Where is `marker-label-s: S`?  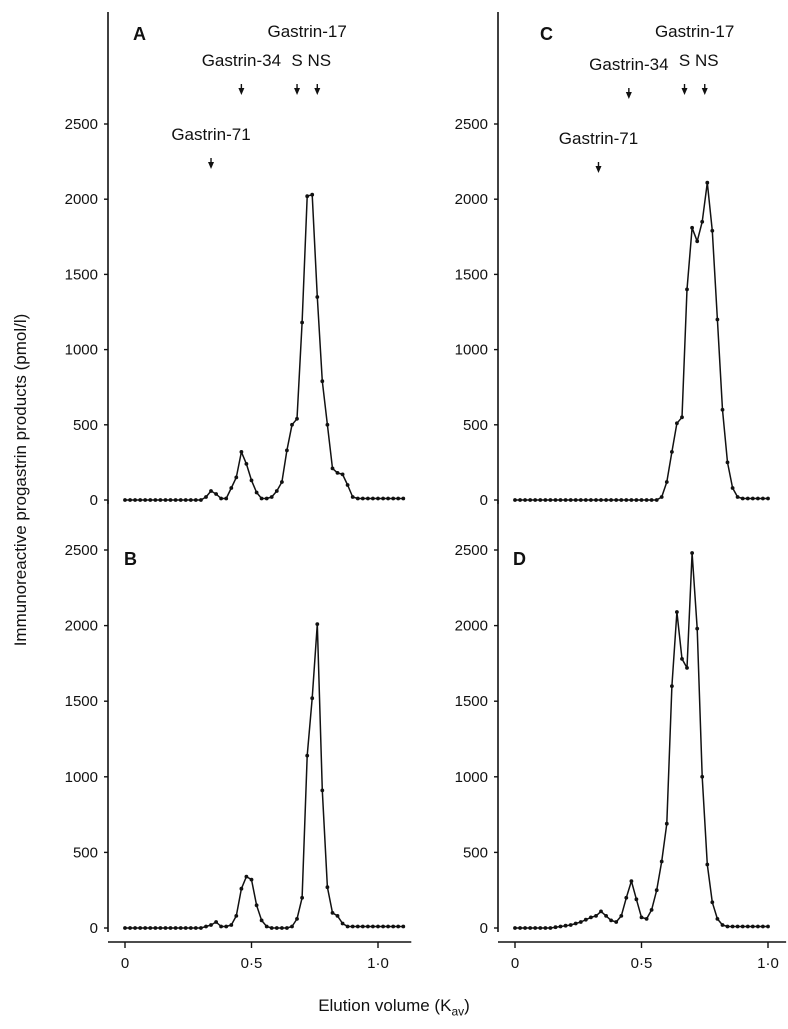 marker-label-s: S is located at coordinates (296, 60).